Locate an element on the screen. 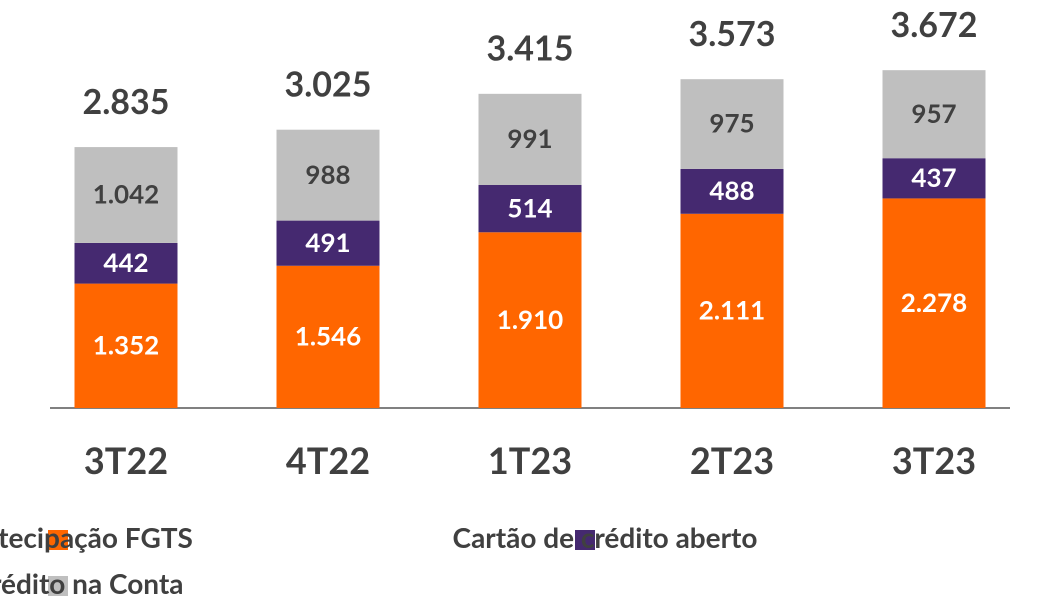 Image resolution: width=1040 pixels, height=605 pixels. x-tick-label: 1T23 is located at coordinates (530, 460).